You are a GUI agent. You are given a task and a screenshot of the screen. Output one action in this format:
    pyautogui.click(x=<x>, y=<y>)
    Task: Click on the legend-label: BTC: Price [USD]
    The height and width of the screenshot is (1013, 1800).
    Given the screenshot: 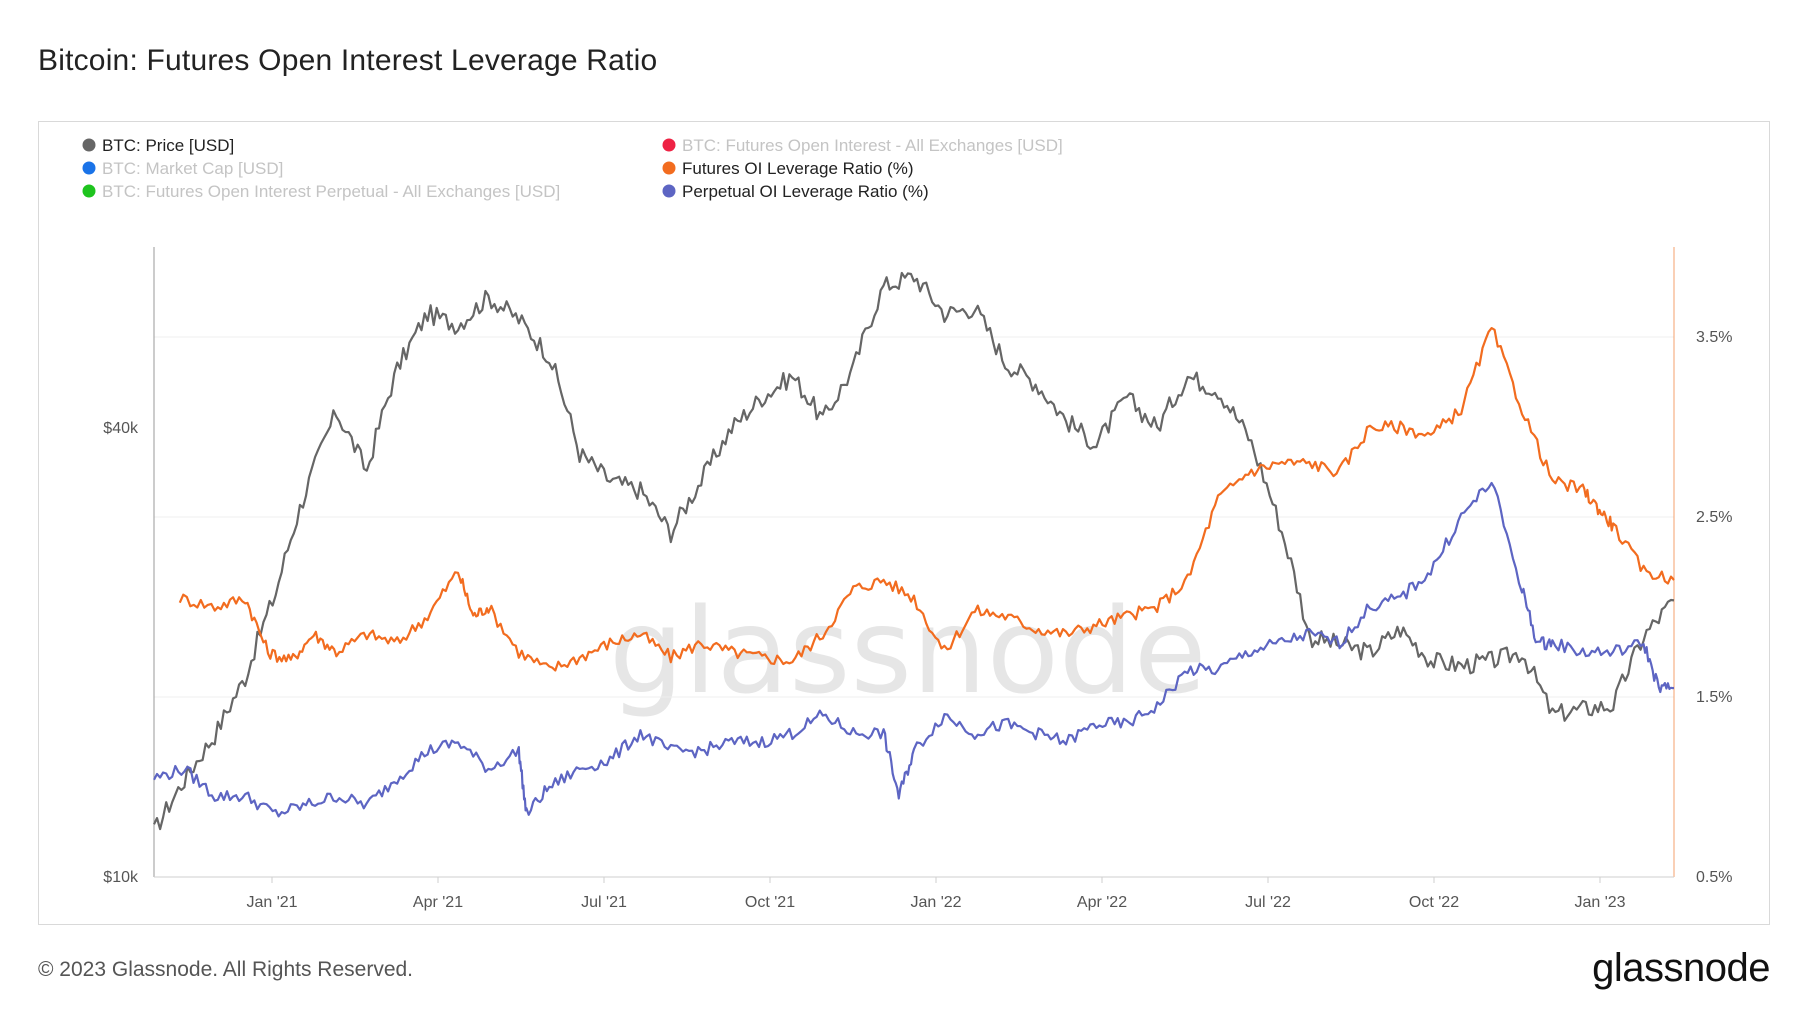 What is the action you would take?
    pyautogui.click(x=168, y=145)
    